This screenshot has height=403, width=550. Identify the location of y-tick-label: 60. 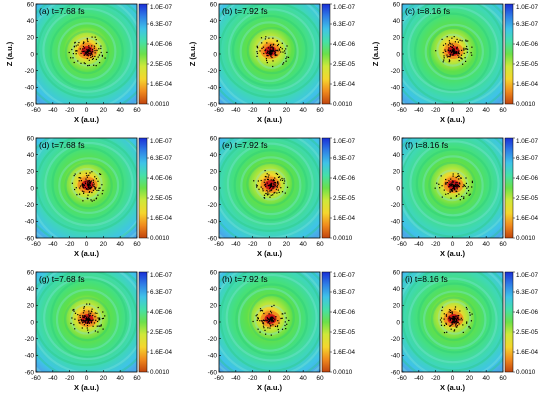
(214, 4).